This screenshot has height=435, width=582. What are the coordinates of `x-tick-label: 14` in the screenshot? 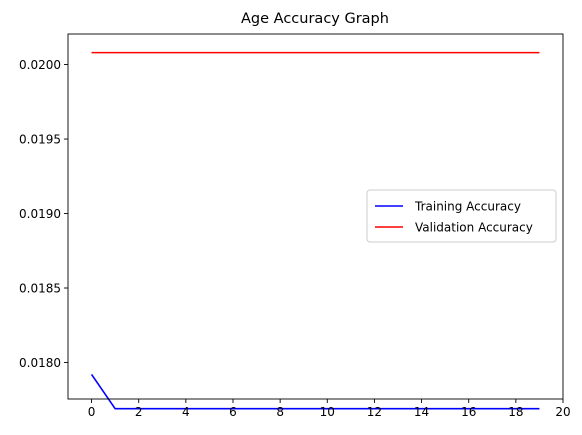 It's located at (421, 412).